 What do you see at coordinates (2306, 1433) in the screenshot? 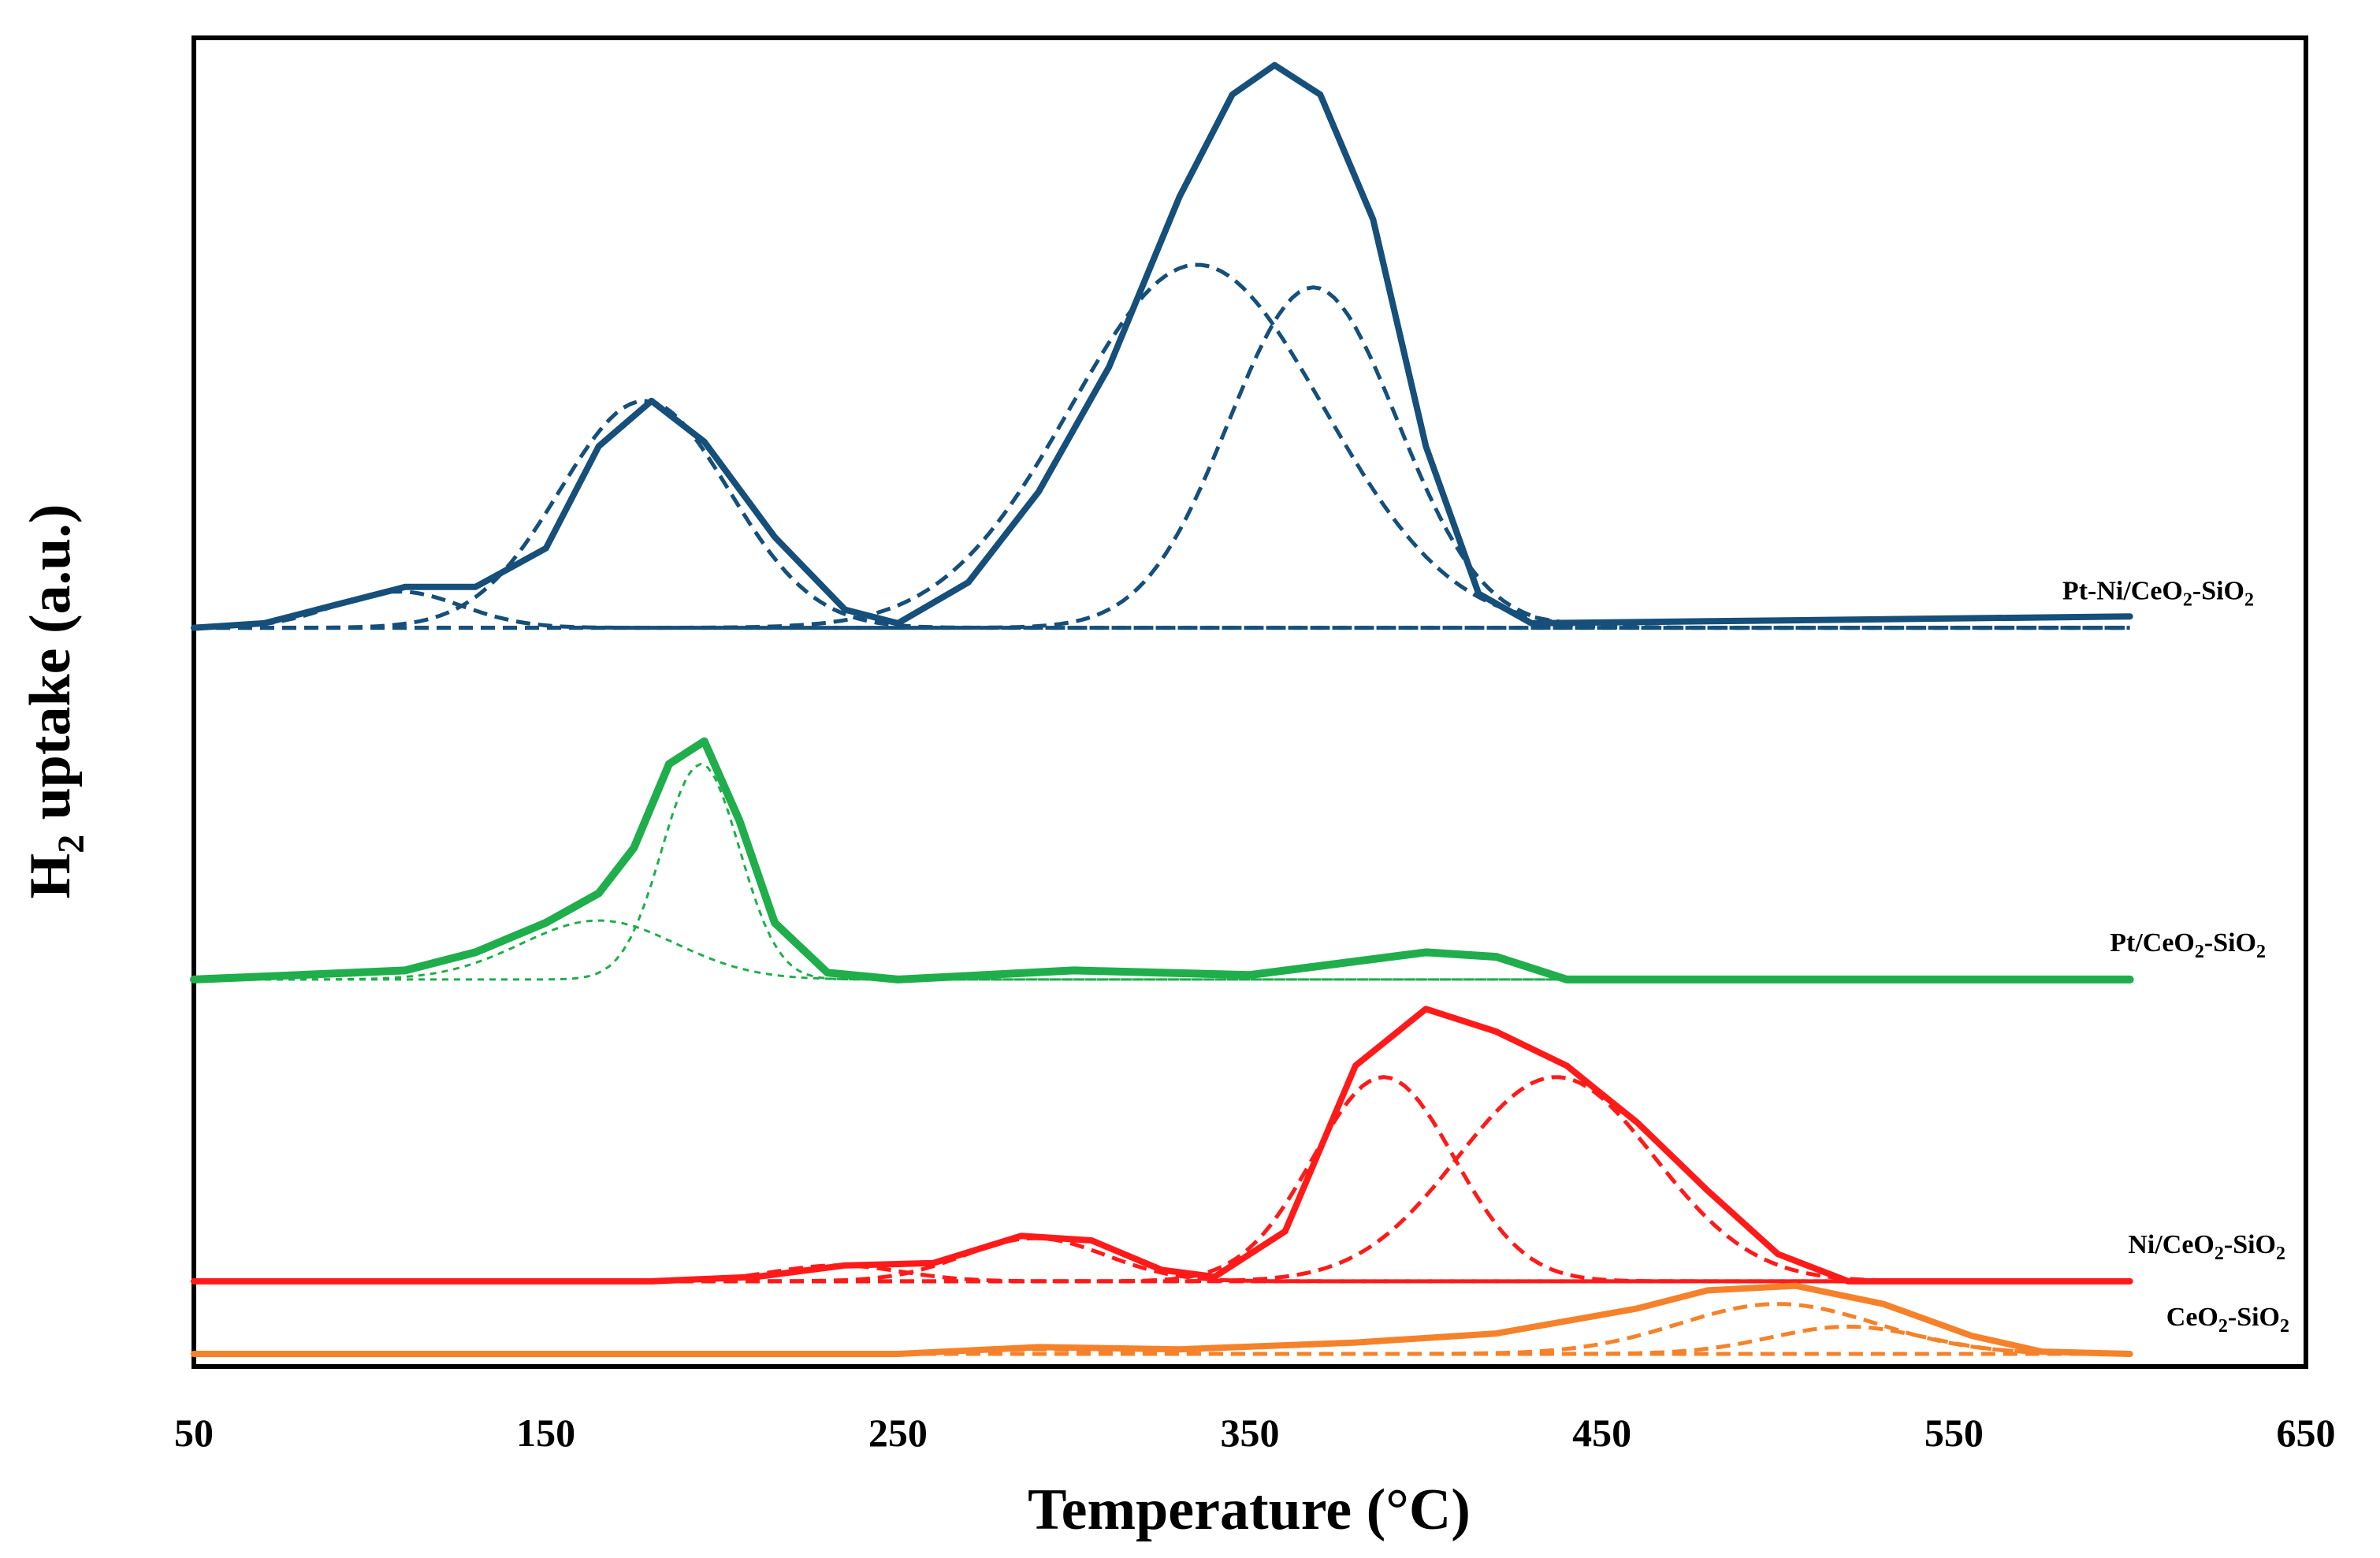
I see `x-tick-label: 650` at bounding box center [2306, 1433].